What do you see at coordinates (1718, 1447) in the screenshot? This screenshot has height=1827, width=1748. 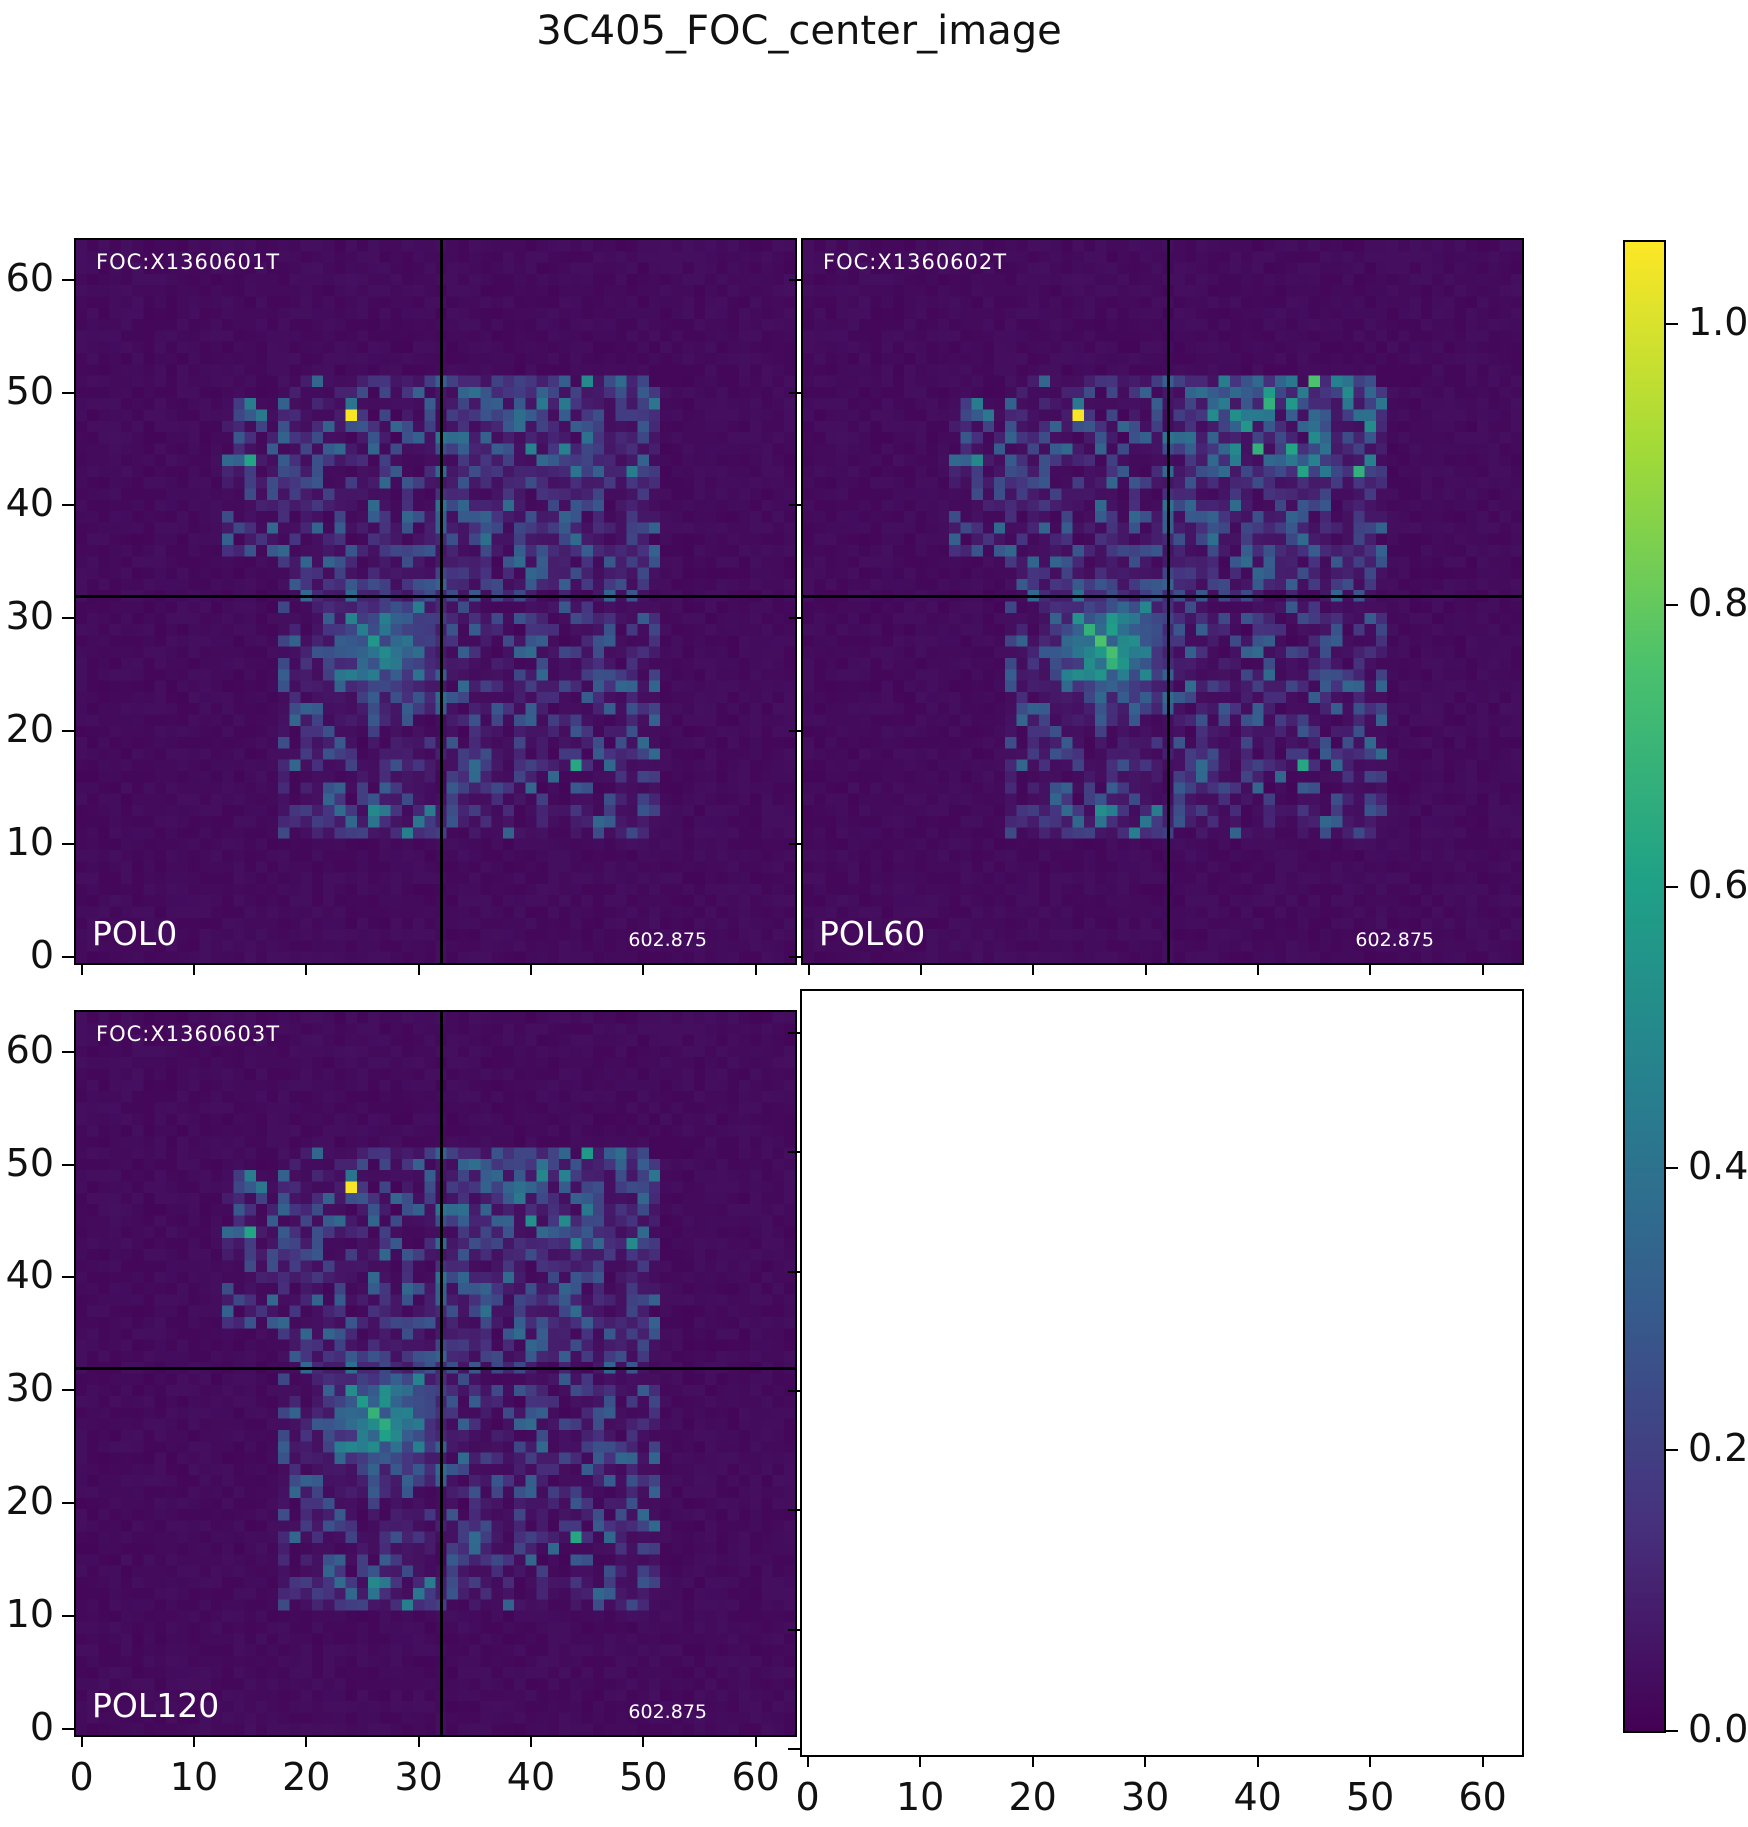 I see `colorbar-tick-label: 0.2` at bounding box center [1718, 1447].